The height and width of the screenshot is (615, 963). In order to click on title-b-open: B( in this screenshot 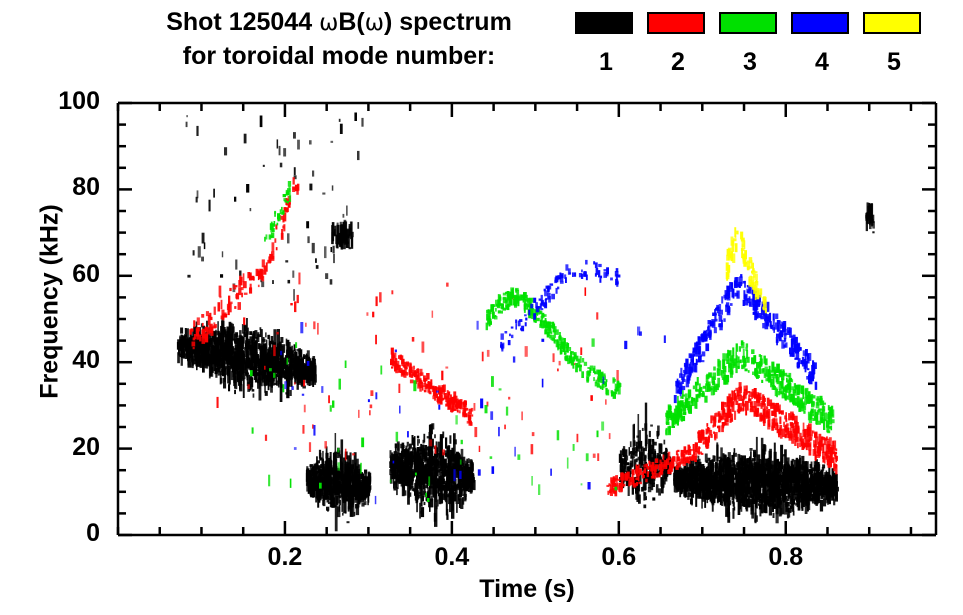, I will do `click(351, 22)`.